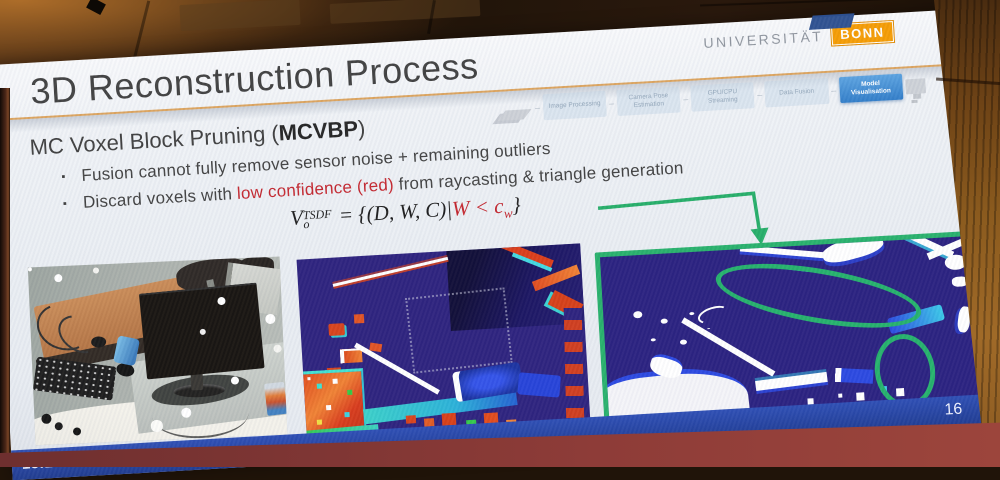 The height and width of the screenshot is (480, 1000). Describe the element at coordinates (318, 131) in the screenshot. I see `heading-acronym: MCVBP` at that location.